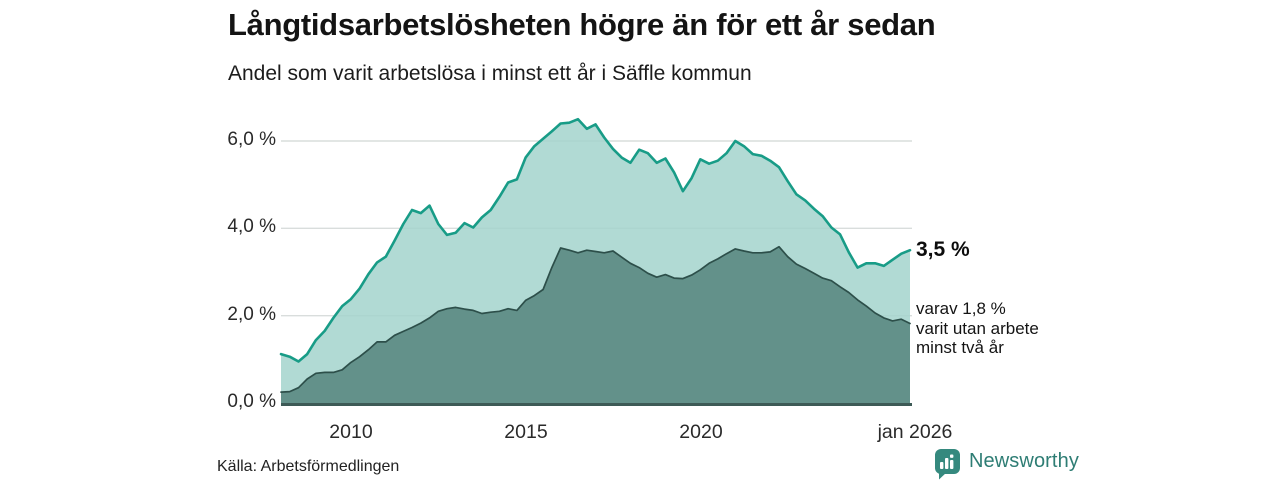 The image size is (1280, 480). What do you see at coordinates (1024, 461) in the screenshot?
I see `newsworthy-logo-text: Newsworthy` at bounding box center [1024, 461].